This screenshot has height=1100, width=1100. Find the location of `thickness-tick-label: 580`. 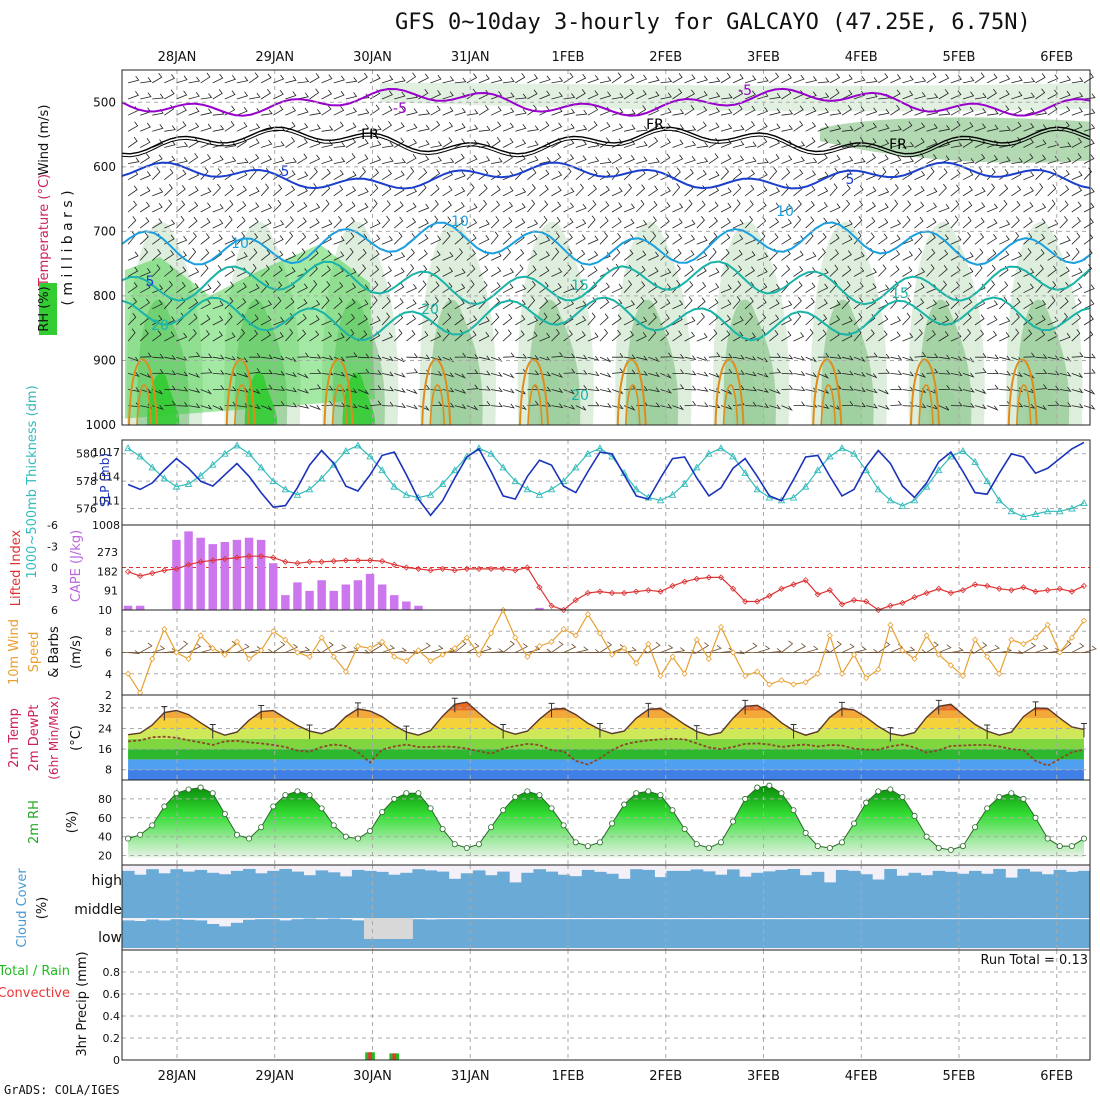

thickness-tick-label: 580 is located at coordinates (86, 454).